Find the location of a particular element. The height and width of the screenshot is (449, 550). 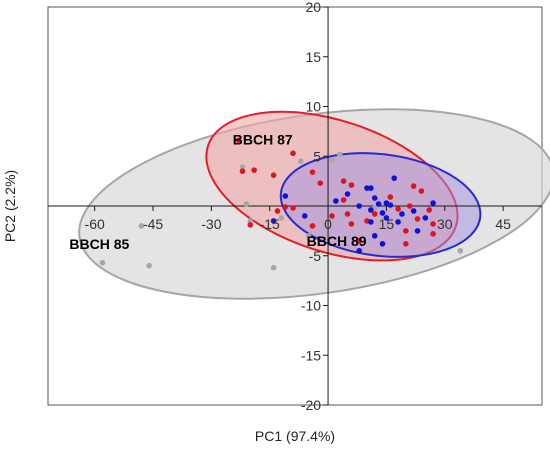

y-tick-label: -5 is located at coordinates (315, 256).